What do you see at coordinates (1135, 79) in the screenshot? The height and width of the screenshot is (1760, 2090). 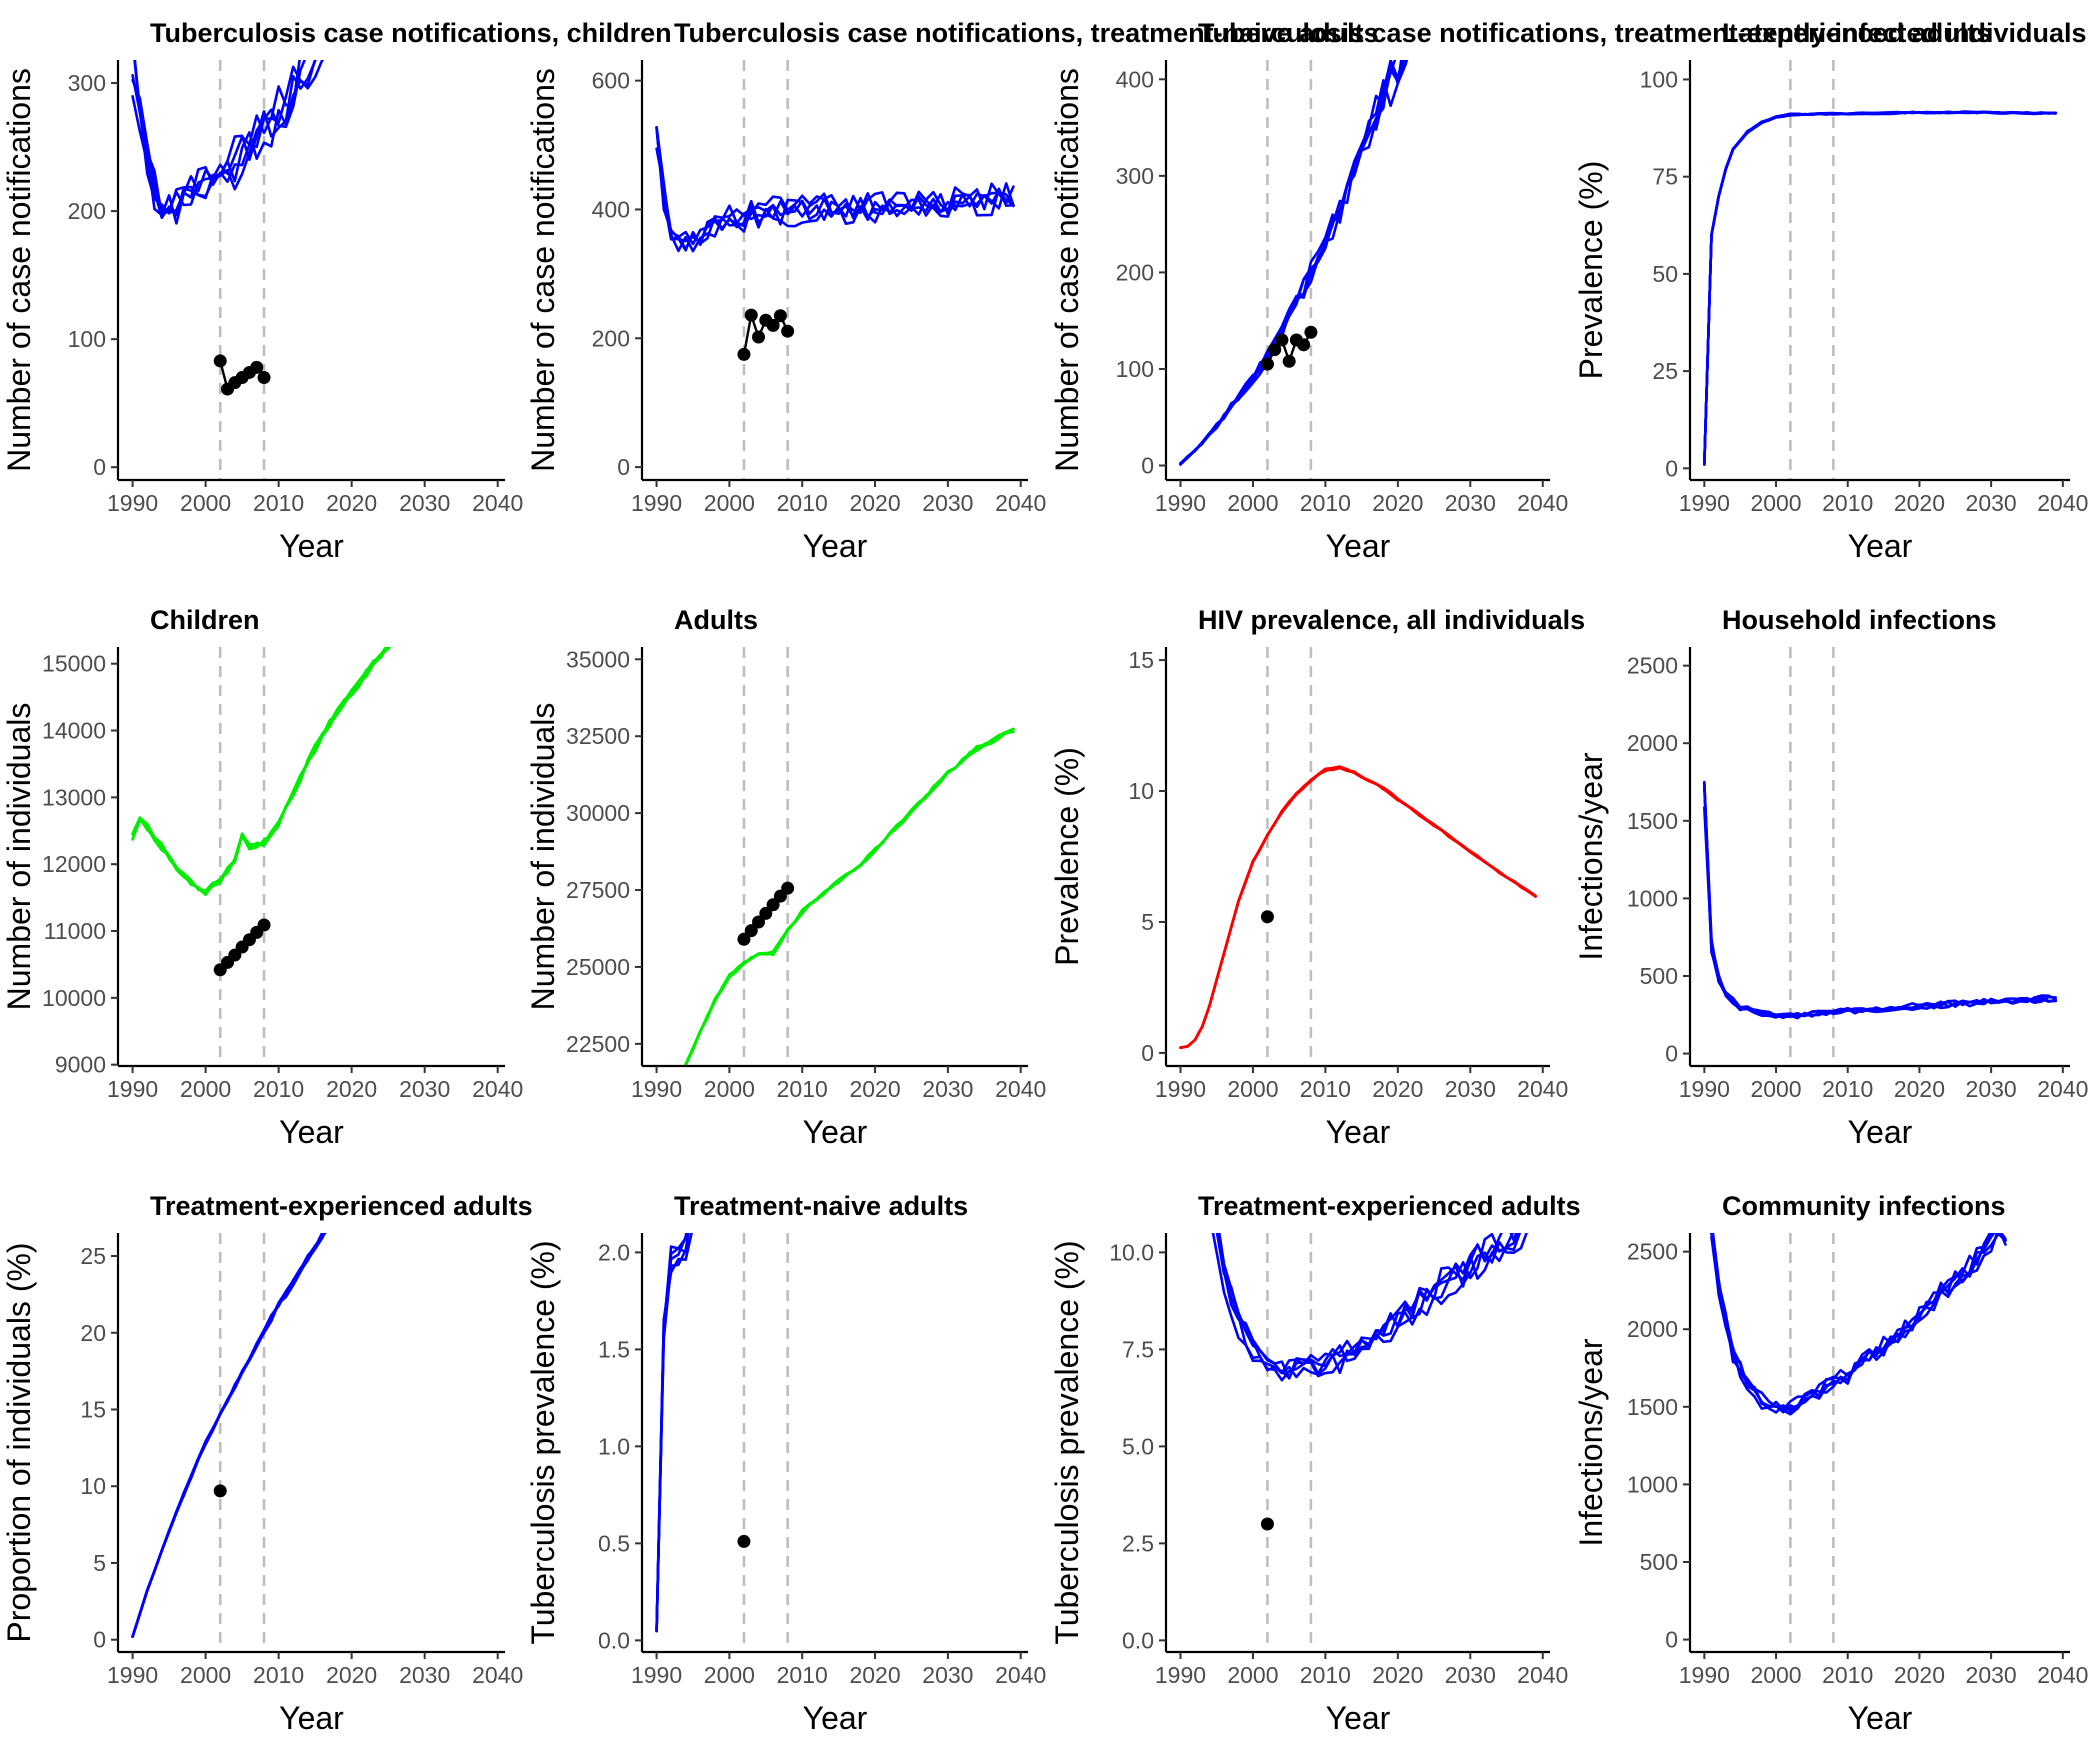 I see `y-tick-label: 400` at bounding box center [1135, 79].